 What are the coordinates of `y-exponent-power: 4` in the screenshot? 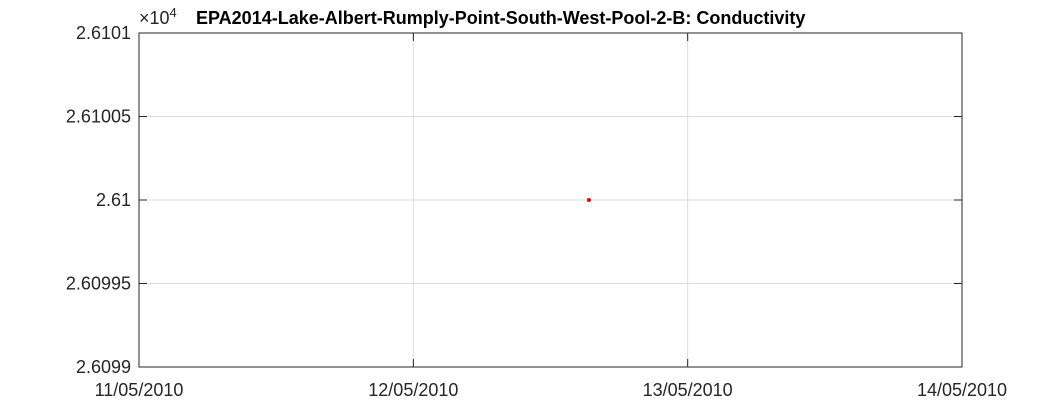 It's located at (173, 12).